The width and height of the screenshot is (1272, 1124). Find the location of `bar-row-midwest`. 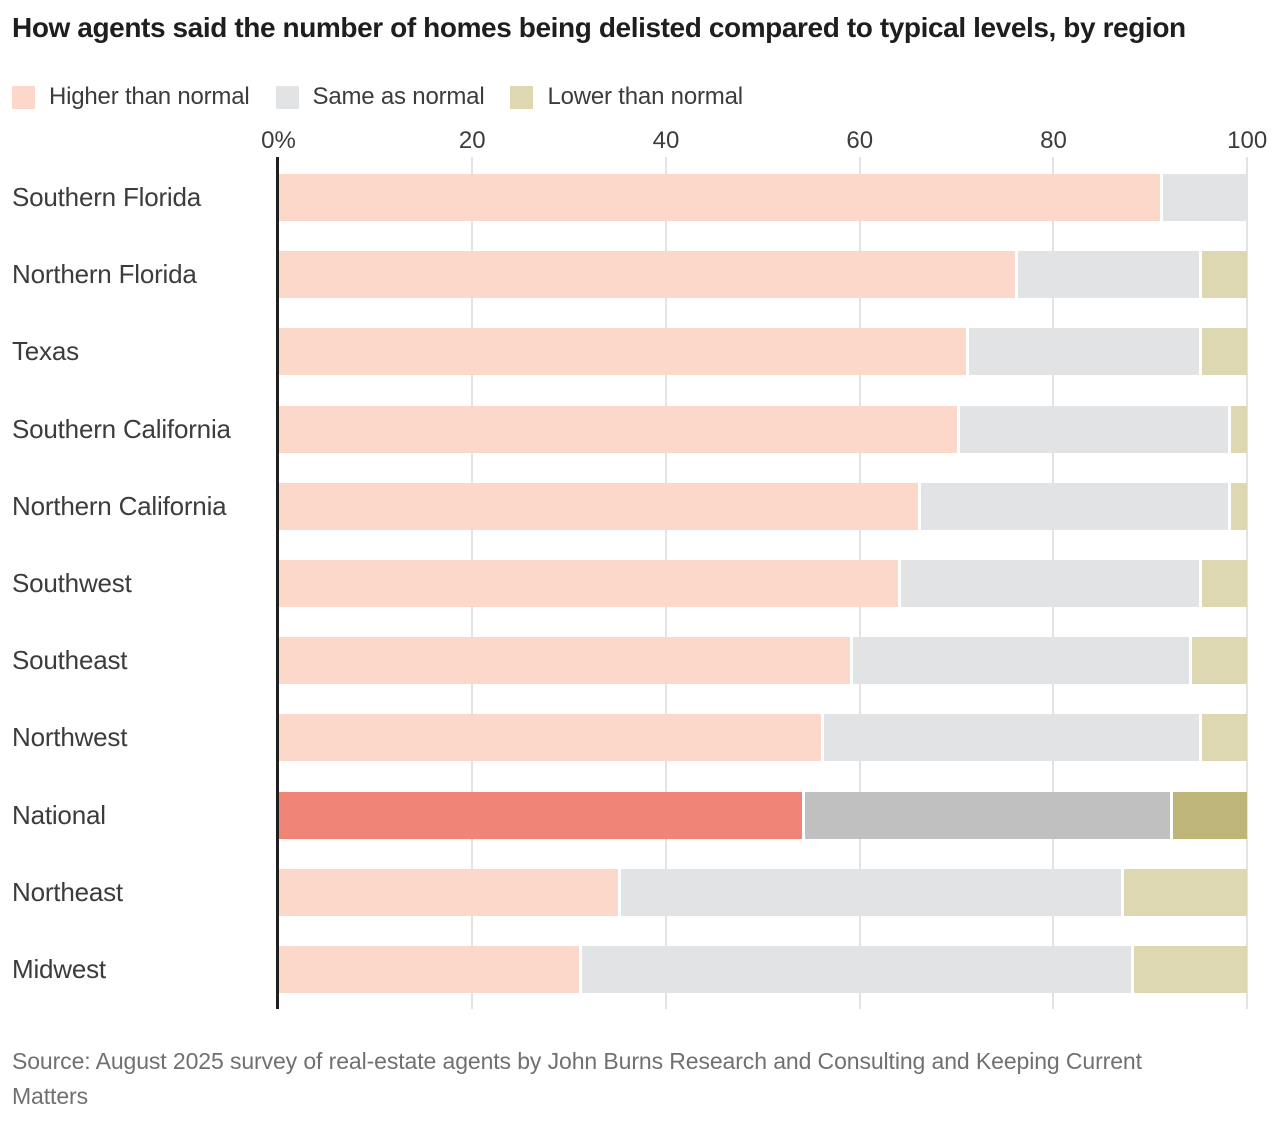

bar-row-midwest is located at coordinates (763, 969).